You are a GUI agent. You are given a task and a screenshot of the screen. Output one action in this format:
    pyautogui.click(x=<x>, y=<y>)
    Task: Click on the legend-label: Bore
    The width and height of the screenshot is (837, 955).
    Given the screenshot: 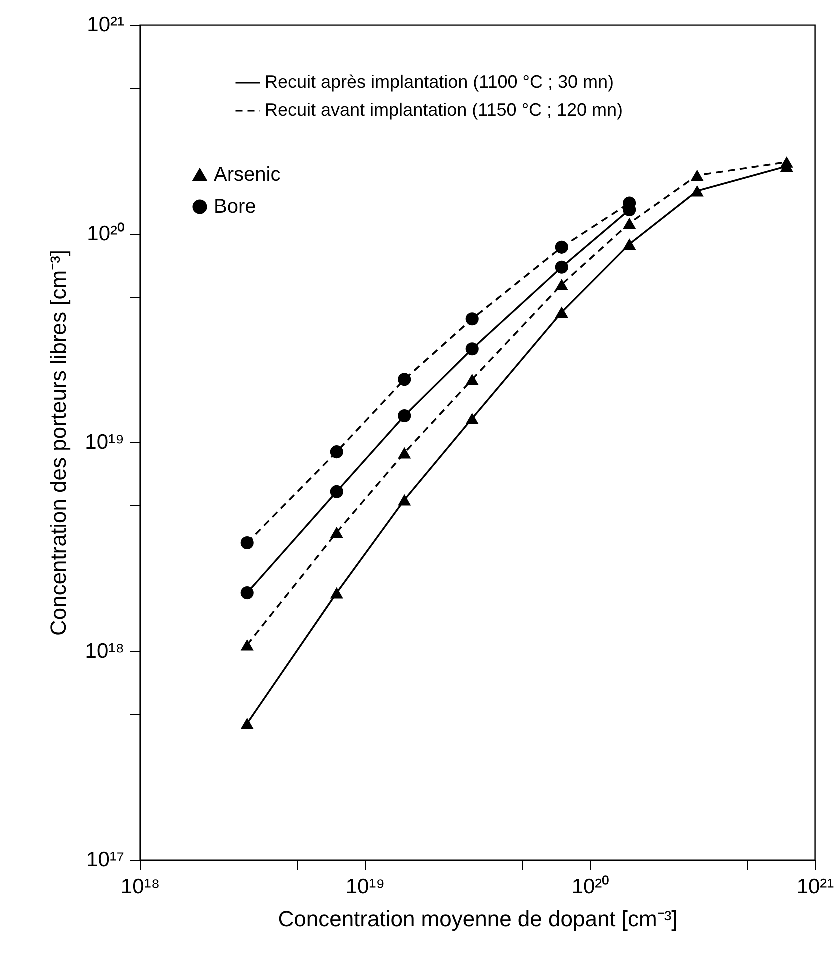 What is the action you would take?
    pyautogui.click(x=235, y=207)
    